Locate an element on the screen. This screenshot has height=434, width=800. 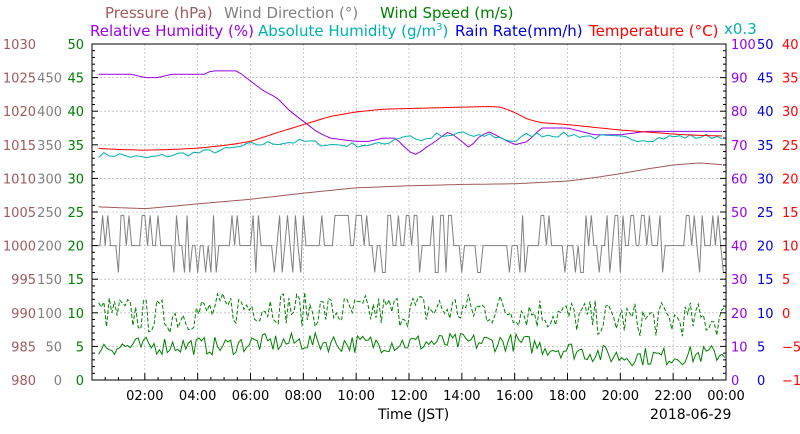
y-tick-temperature: 25 is located at coordinates (790, 146).